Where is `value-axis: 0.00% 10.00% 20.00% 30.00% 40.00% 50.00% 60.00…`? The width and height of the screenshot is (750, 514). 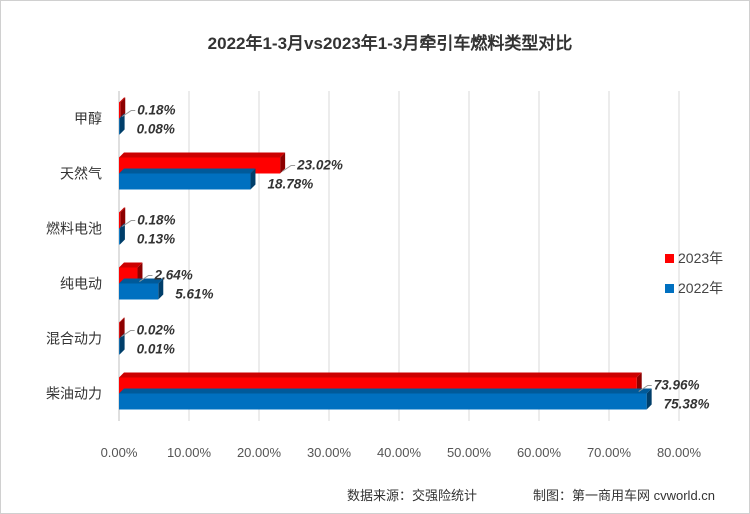 value-axis: 0.00% 10.00% 20.00% 30.00% 40.00% 50.00% 60.00… is located at coordinates (401, 452).